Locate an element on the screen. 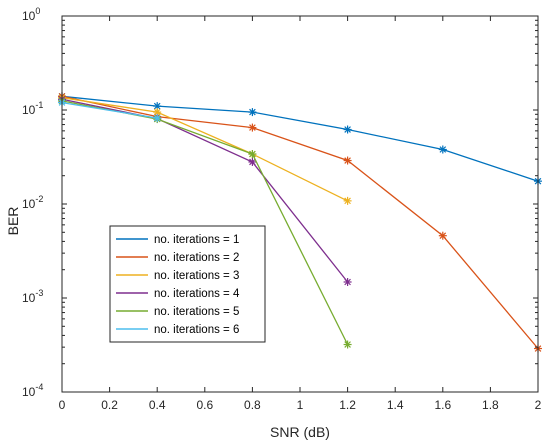 The image size is (550, 445). legend-box is located at coordinates (187, 284).